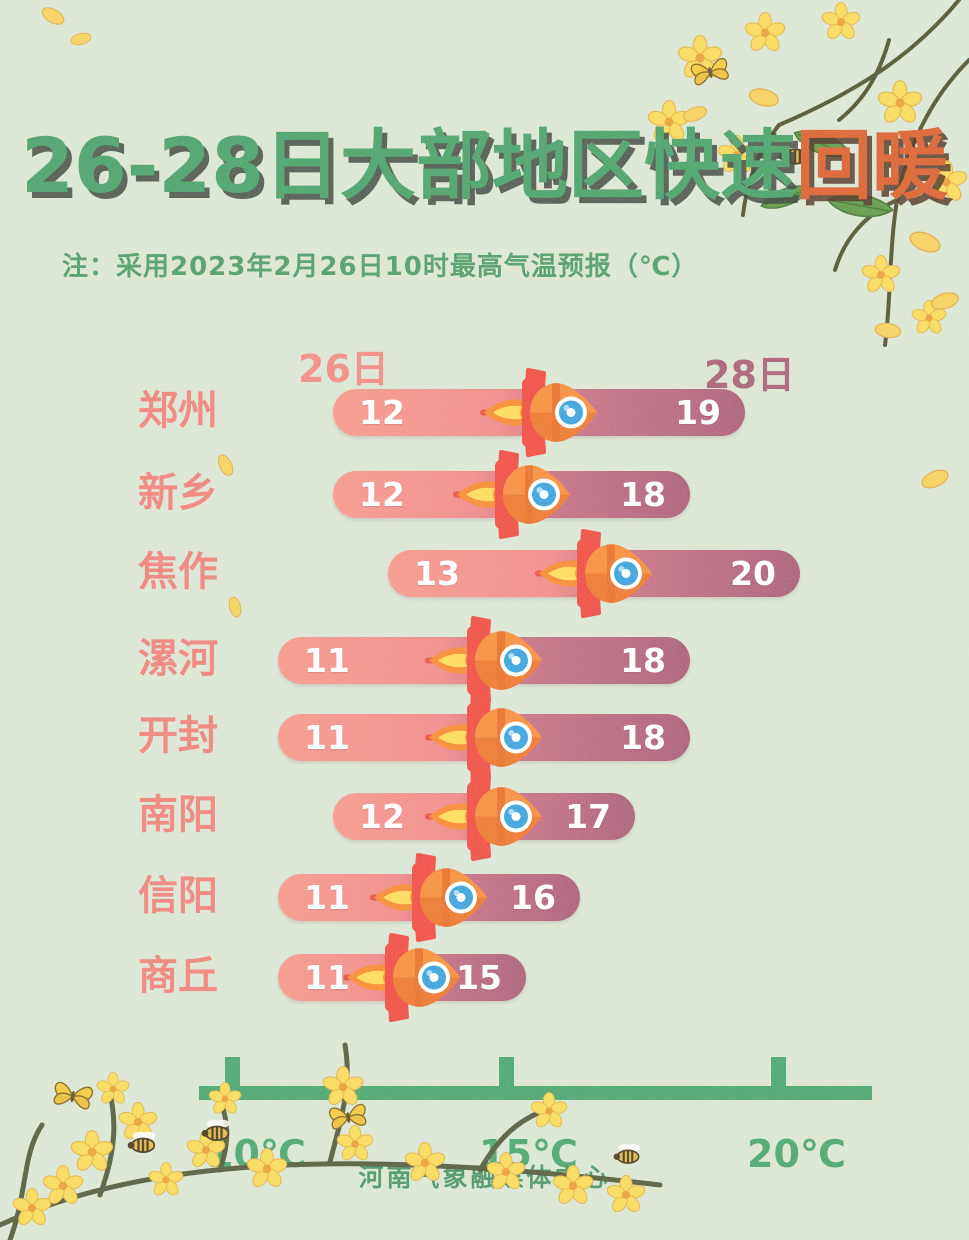 The height and width of the screenshot is (1240, 969). What do you see at coordinates (535, 1093) in the screenshot?
I see `x-axis-line` at bounding box center [535, 1093].